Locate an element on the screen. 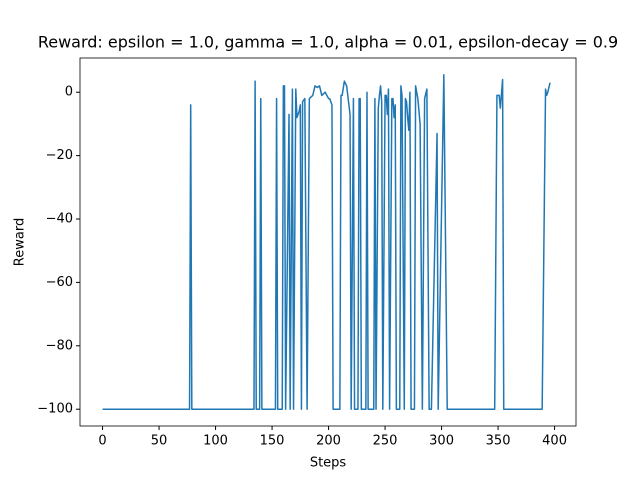  y-tick-label: 0 is located at coordinates (69, 92).